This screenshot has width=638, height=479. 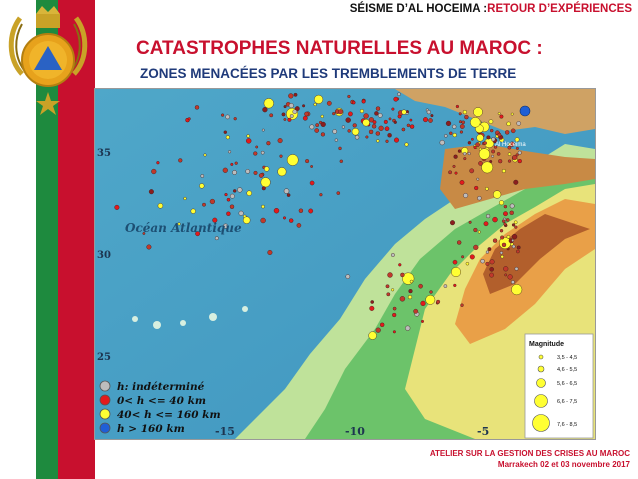 What do you see at coordinates (225, 431) in the screenshot?
I see `lon-tick-minus-15: -15` at bounding box center [225, 431].